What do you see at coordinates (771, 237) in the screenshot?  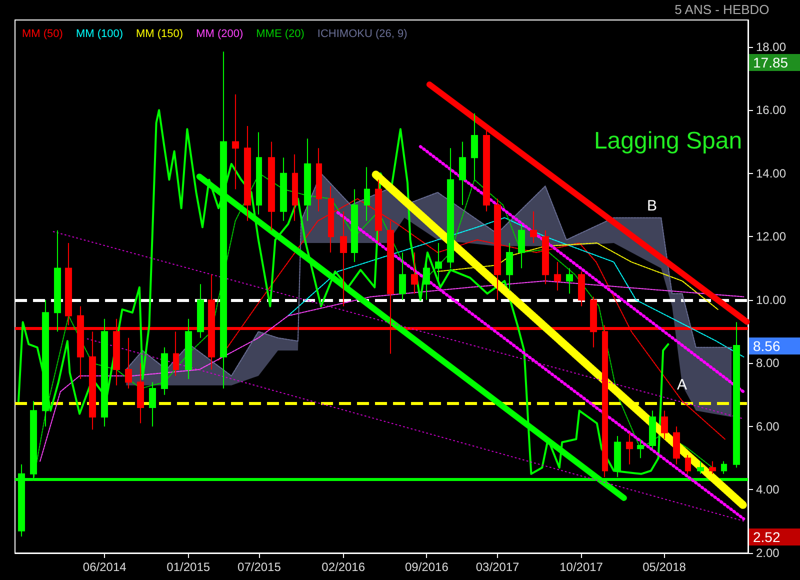 I see `y-tick-label: 12.00` at bounding box center [771, 237].